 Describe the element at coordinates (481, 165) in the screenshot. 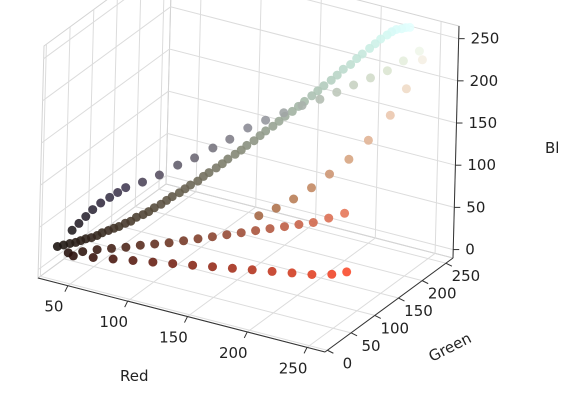

I see `z-tick-label: 100` at that location.